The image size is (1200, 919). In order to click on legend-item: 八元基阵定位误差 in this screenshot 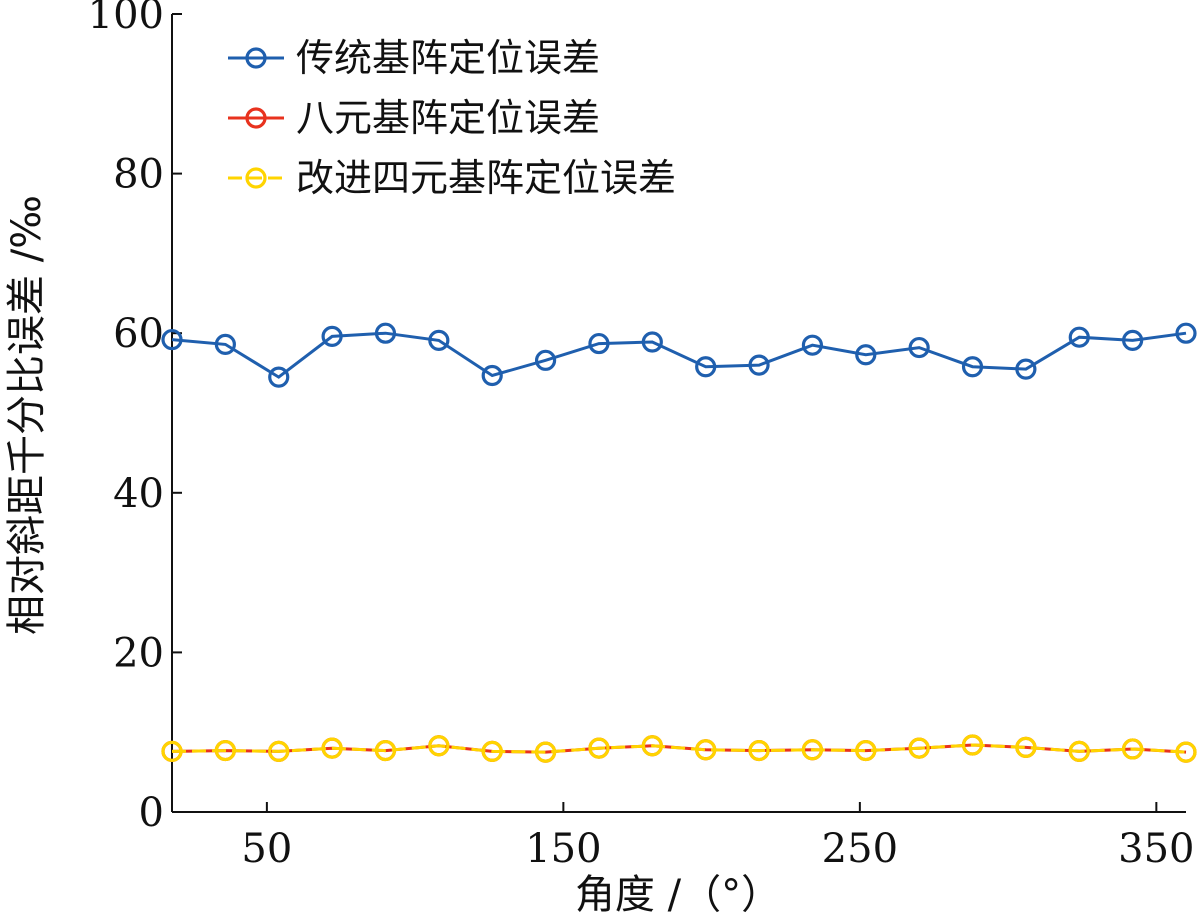, I will do `click(414, 118)`.